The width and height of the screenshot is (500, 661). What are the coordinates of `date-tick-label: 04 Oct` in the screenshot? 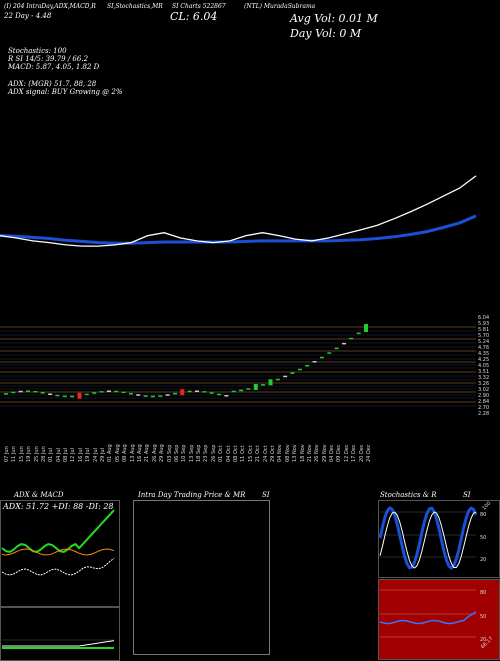 It's located at (228, 453).